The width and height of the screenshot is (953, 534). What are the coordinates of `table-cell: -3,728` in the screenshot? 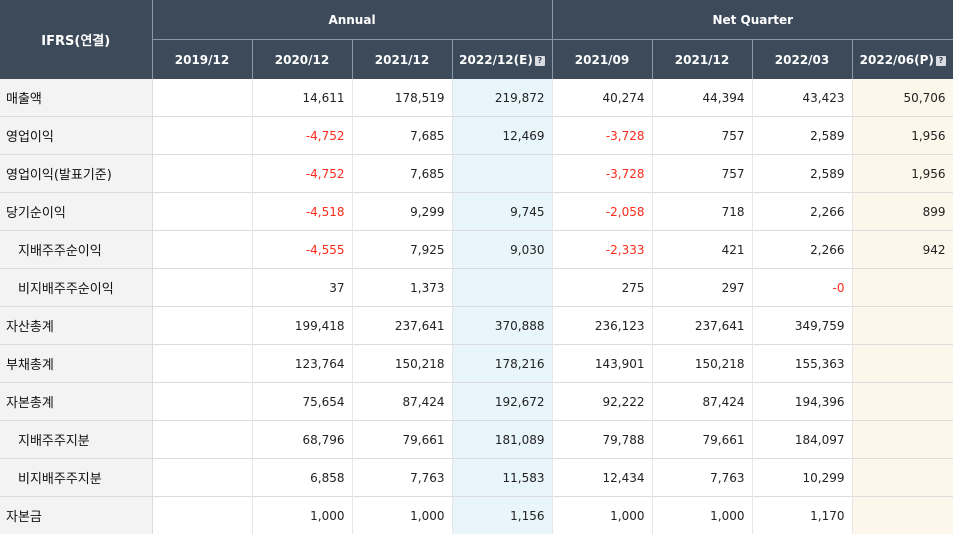 It's located at (602, 174).